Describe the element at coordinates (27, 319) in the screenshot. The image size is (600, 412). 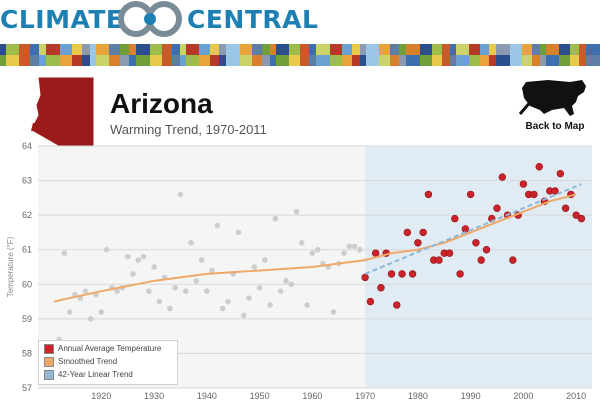
I see `y-tick-label: 59` at that location.